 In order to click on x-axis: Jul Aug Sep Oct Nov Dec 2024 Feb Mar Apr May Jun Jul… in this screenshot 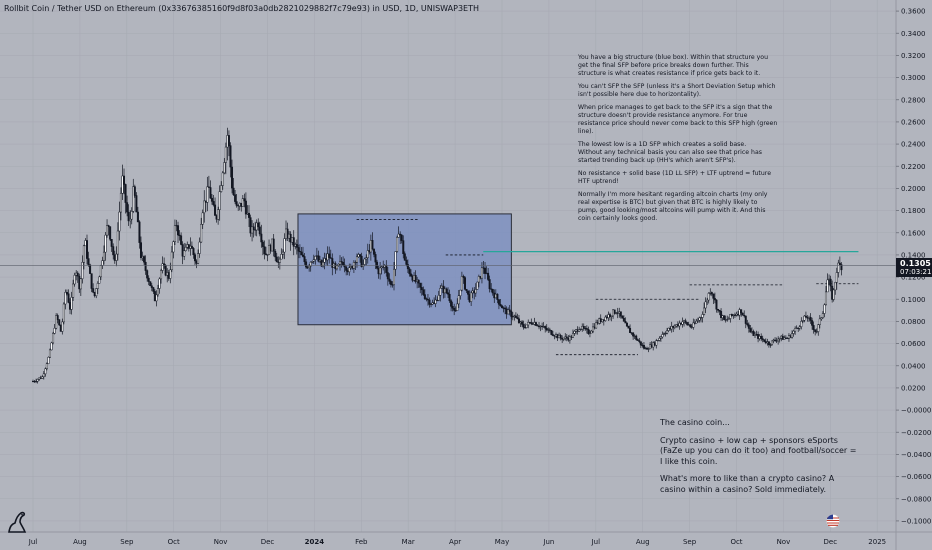, I will do `click(466, 538)`.